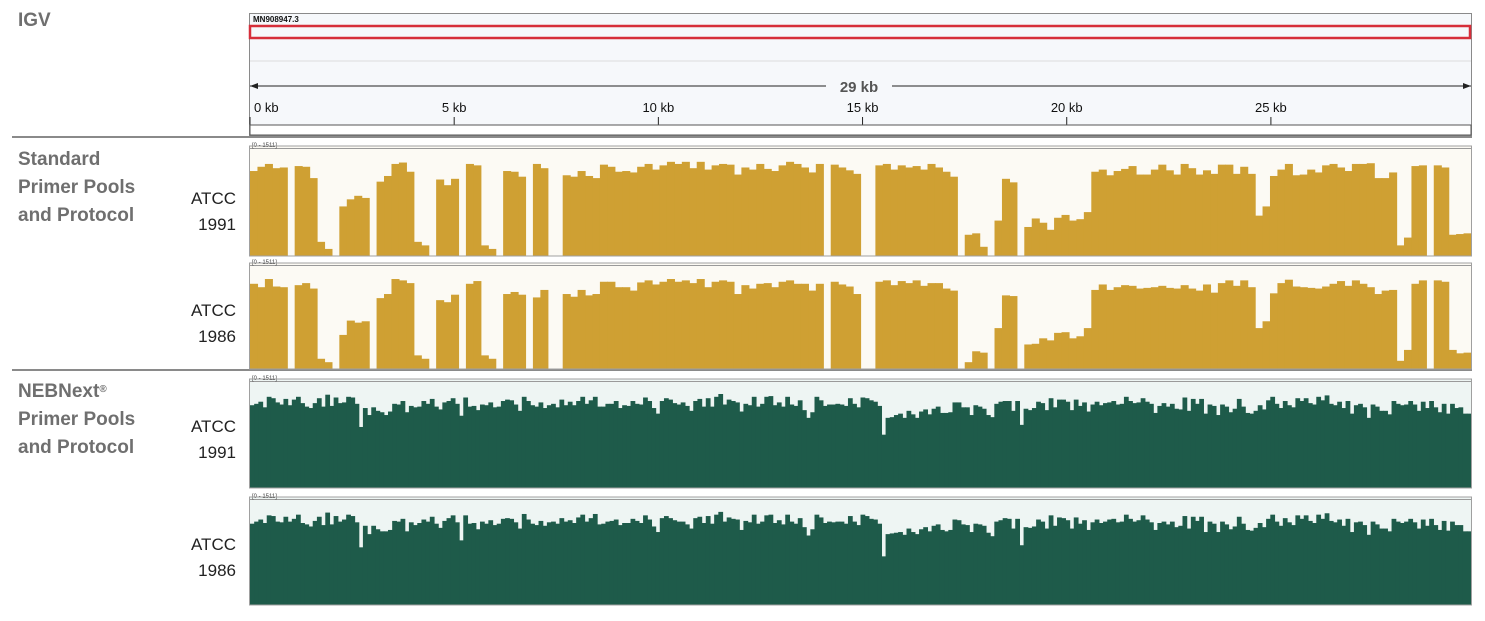 This screenshot has width=1485, height=621. I want to click on ruler-tick-label: 0 kb, so click(266, 107).